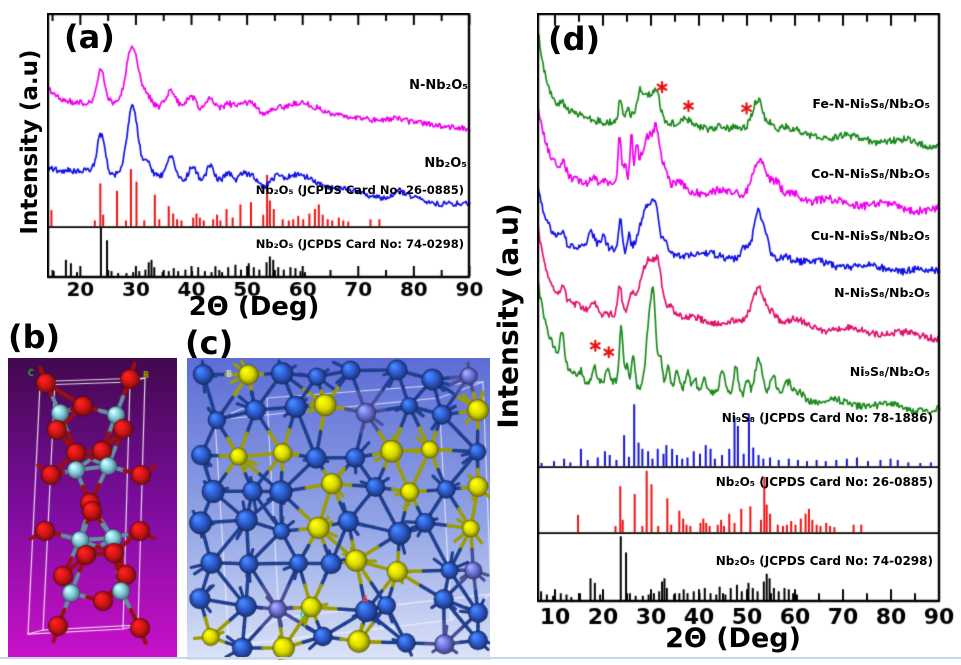 This screenshot has width=961, height=665. Describe the element at coordinates (34, 337) in the screenshot. I see `panel-b-letter: (b)` at that location.